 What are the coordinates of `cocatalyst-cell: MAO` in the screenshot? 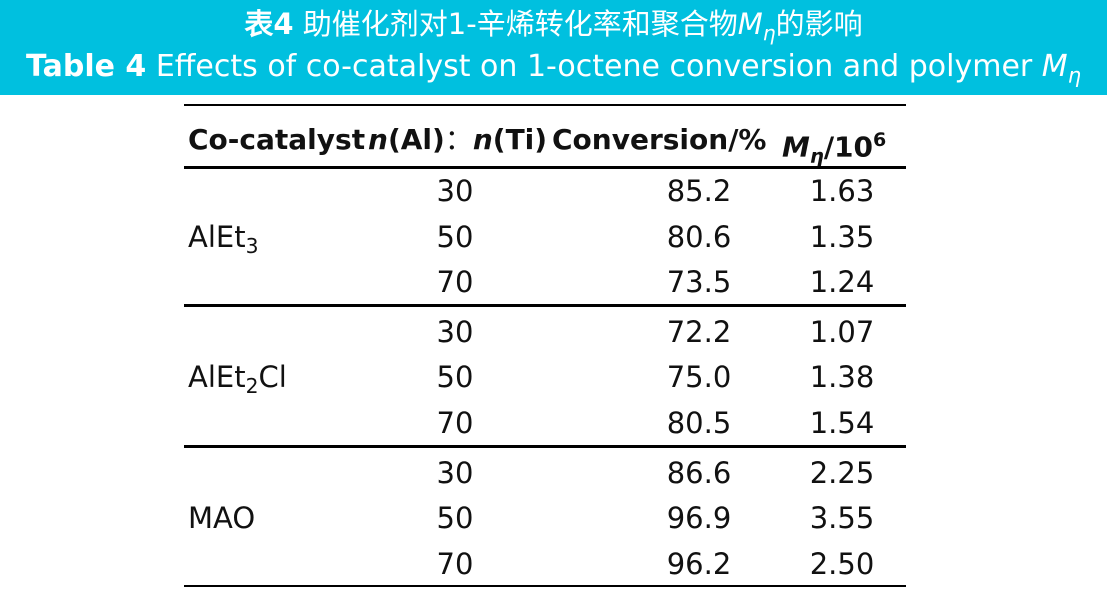 It's located at (221, 522).